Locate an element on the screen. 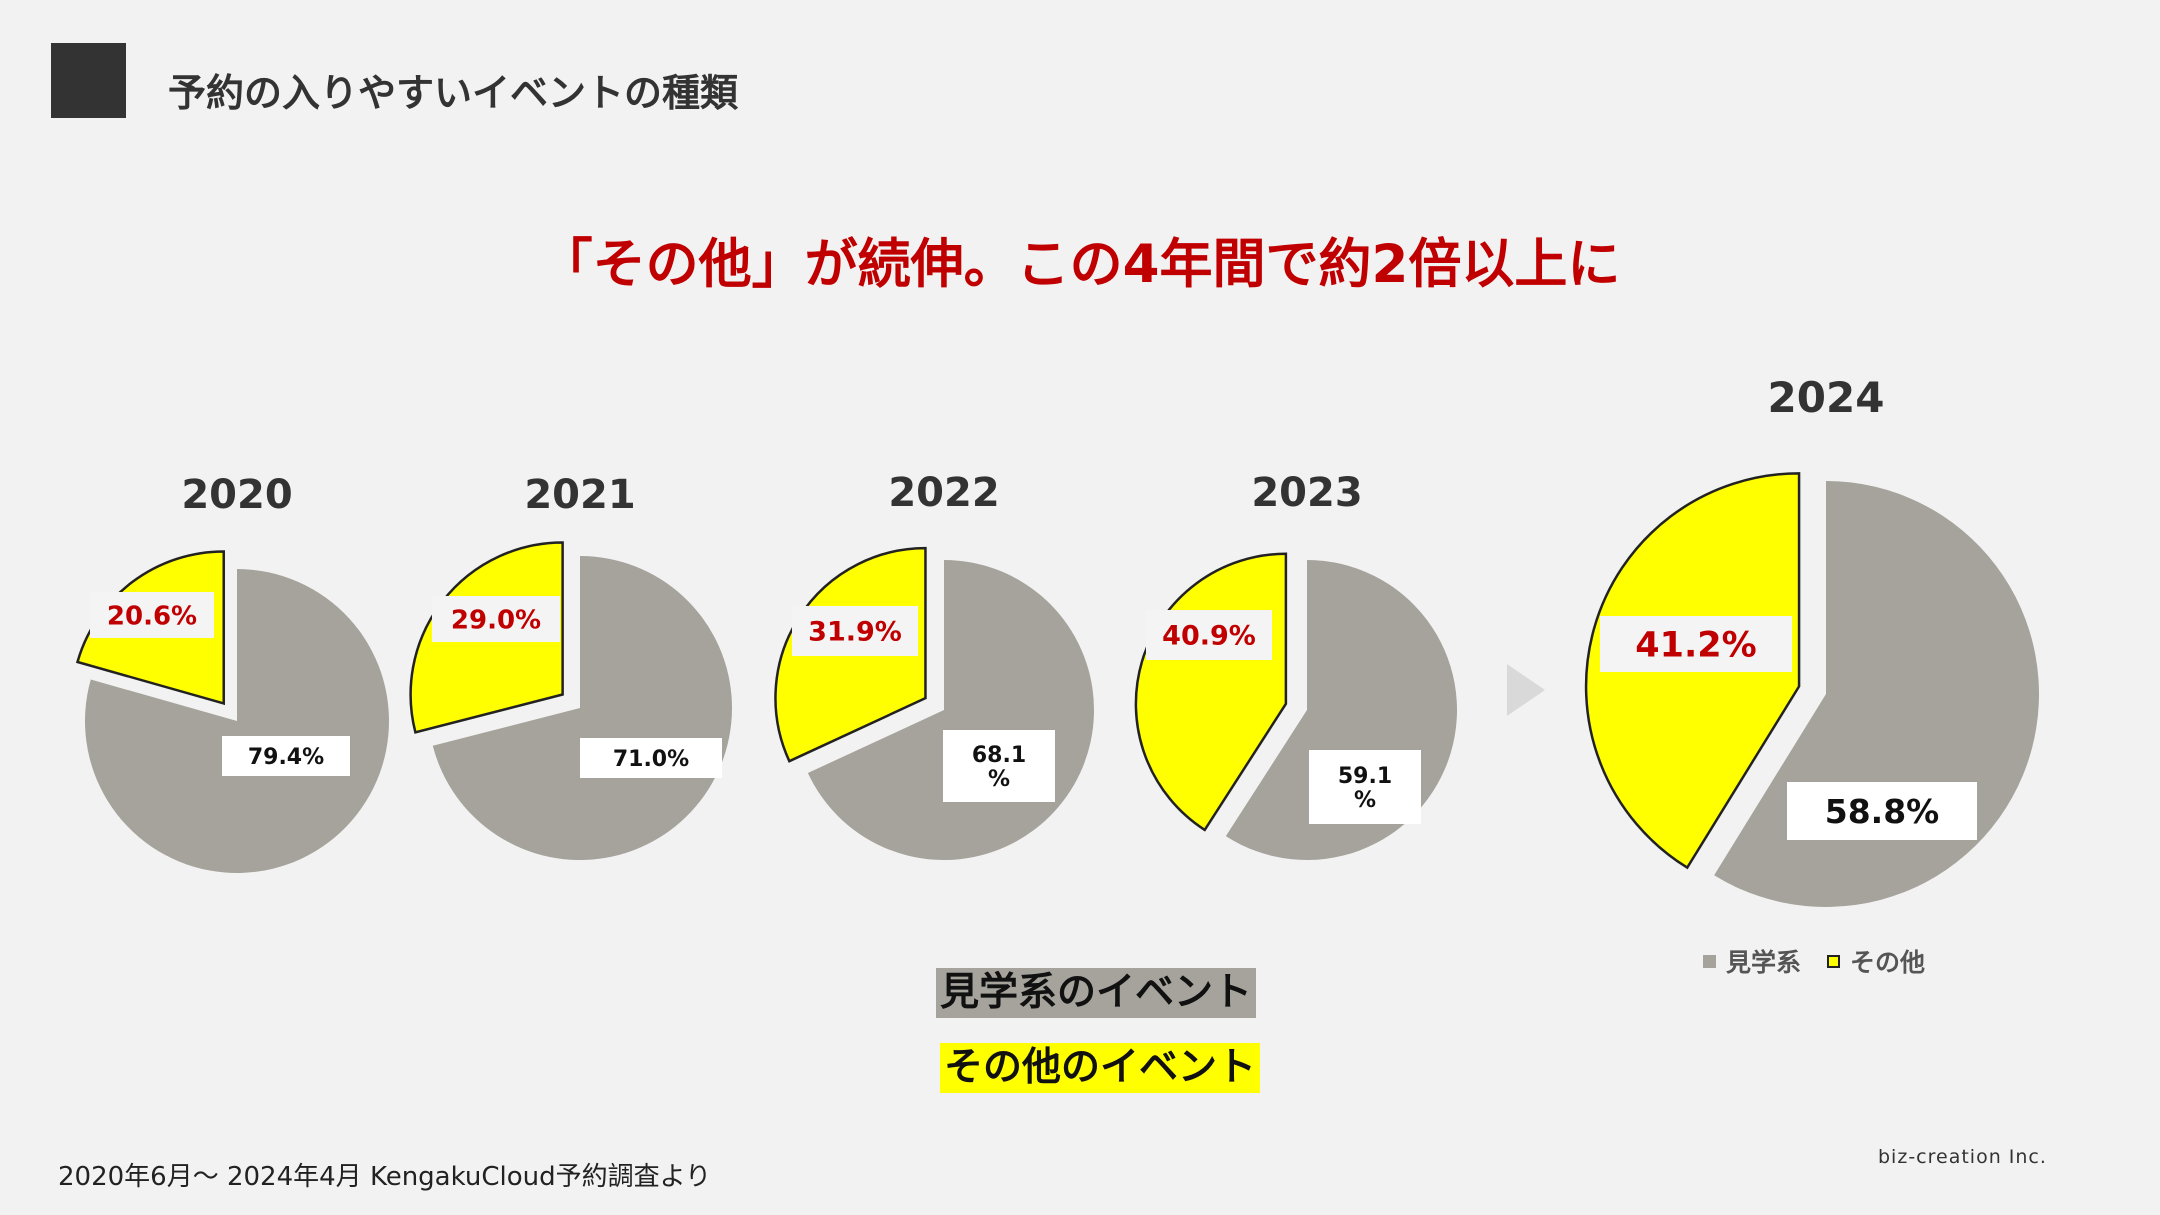 The width and height of the screenshot is (2160, 1215). value-label-other: 41.2% is located at coordinates (1695, 646).